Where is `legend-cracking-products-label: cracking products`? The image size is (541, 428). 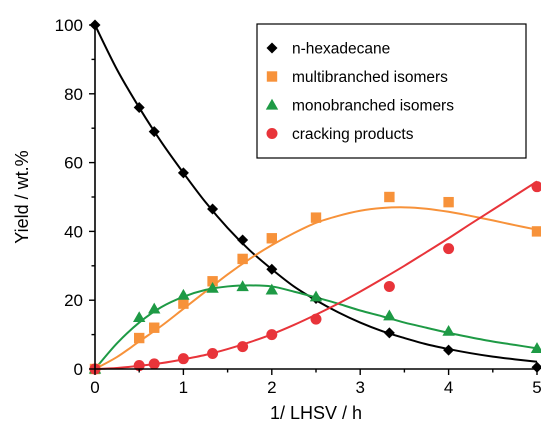
legend-cracking-products-label: cracking products is located at coordinates (353, 134).